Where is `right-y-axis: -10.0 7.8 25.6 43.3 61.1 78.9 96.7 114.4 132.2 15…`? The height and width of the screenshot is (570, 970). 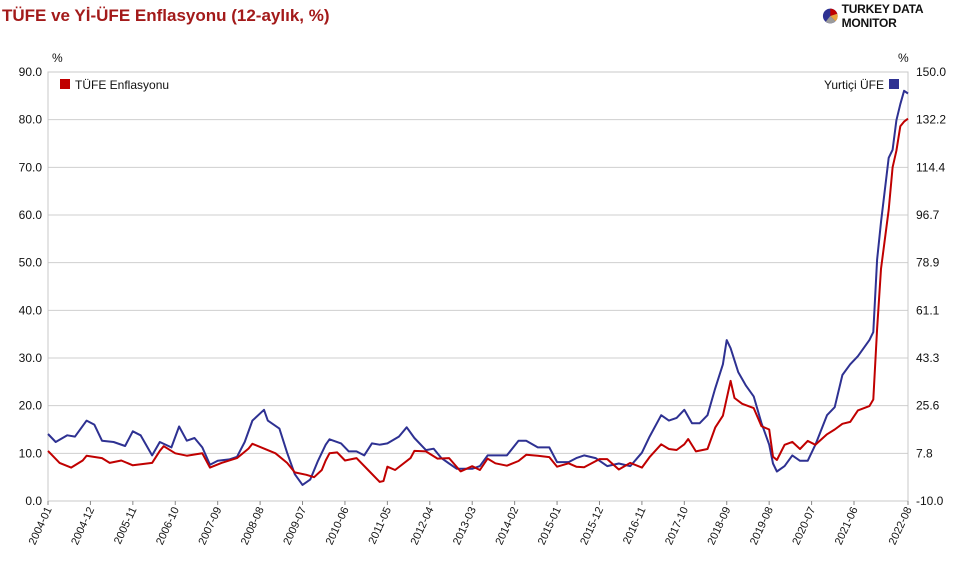
right-y-axis: -10.0 7.8 25.6 43.3 61.1 78.9 96.7 114.4 132.2 15… is located at coordinates (931, 286).